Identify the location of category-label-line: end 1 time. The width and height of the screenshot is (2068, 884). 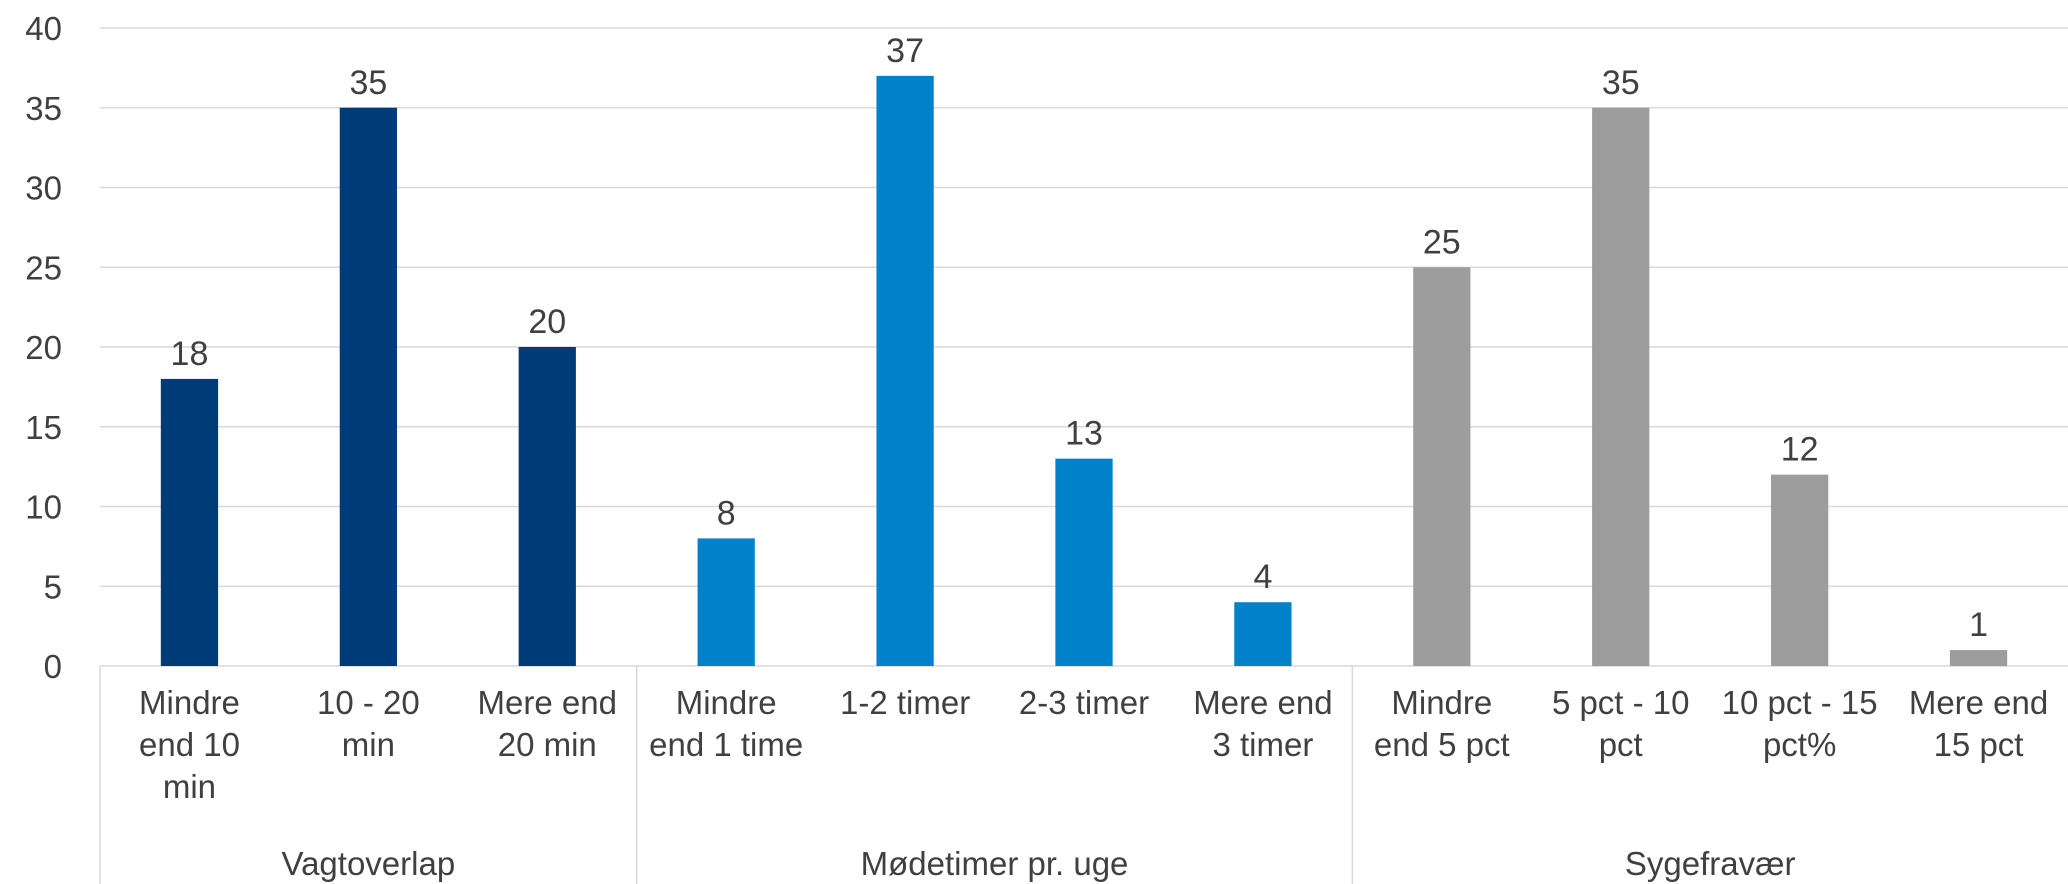
(726, 744).